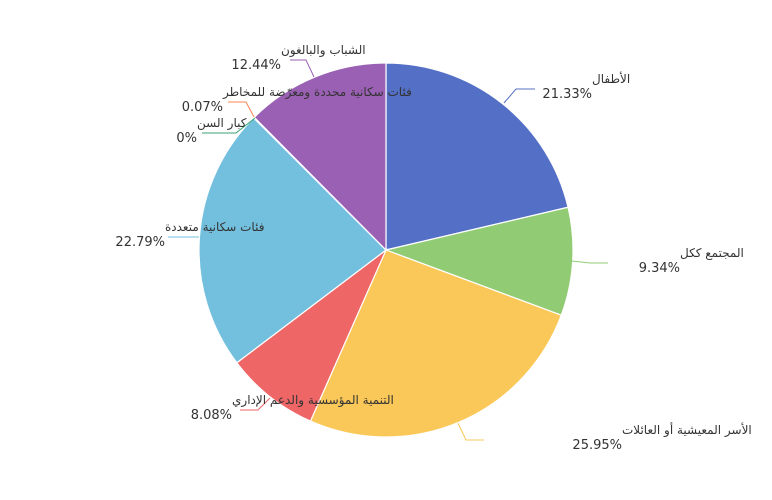 The width and height of the screenshot is (772, 500). Describe the element at coordinates (712, 253) in the screenshot. I see `slice-label-name: المجتمع ككل` at that location.